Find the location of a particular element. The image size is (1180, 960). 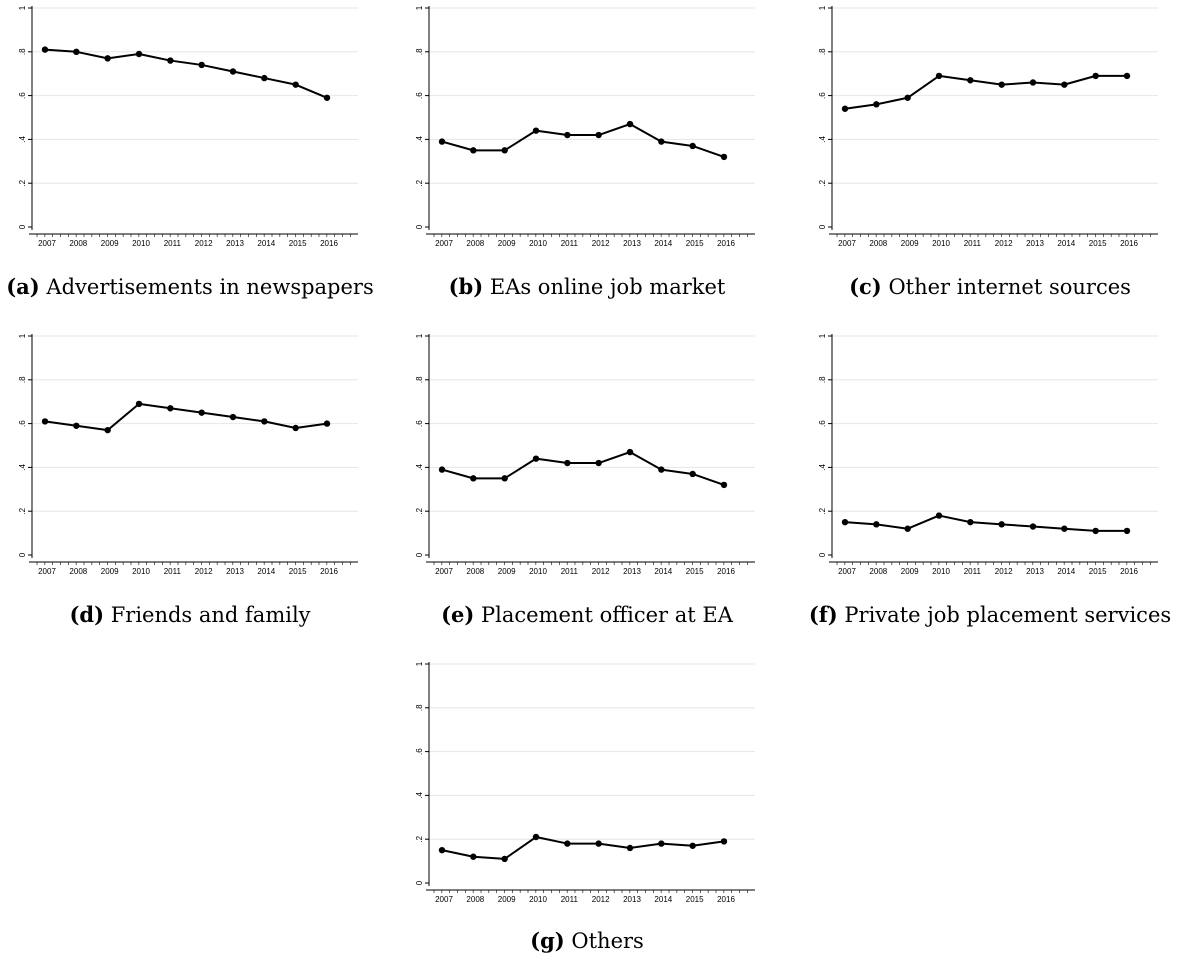

caption-c: (c) Other internet sources is located at coordinates (990, 286).